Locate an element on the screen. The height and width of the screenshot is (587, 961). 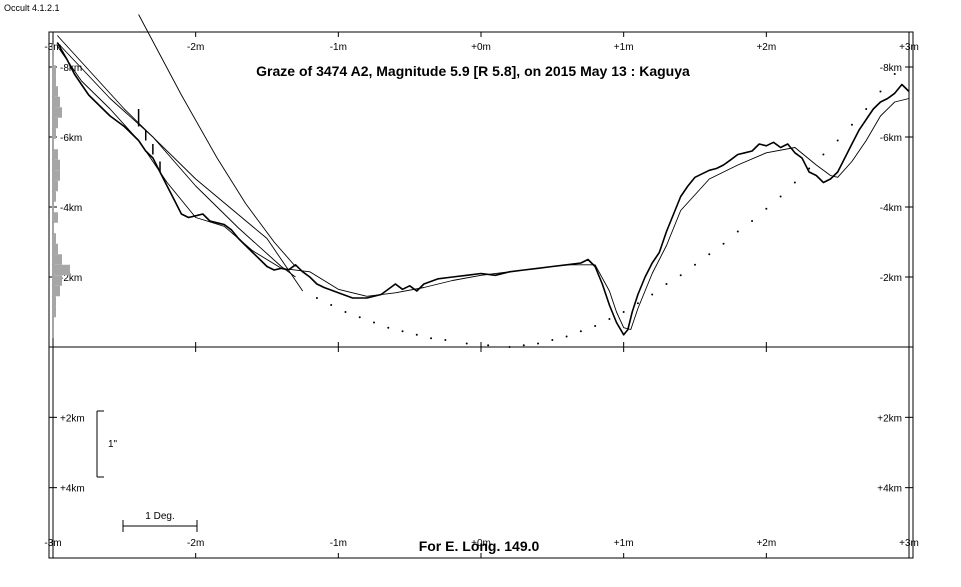
x-tick-label-top: -1m is located at coordinates (338, 47).